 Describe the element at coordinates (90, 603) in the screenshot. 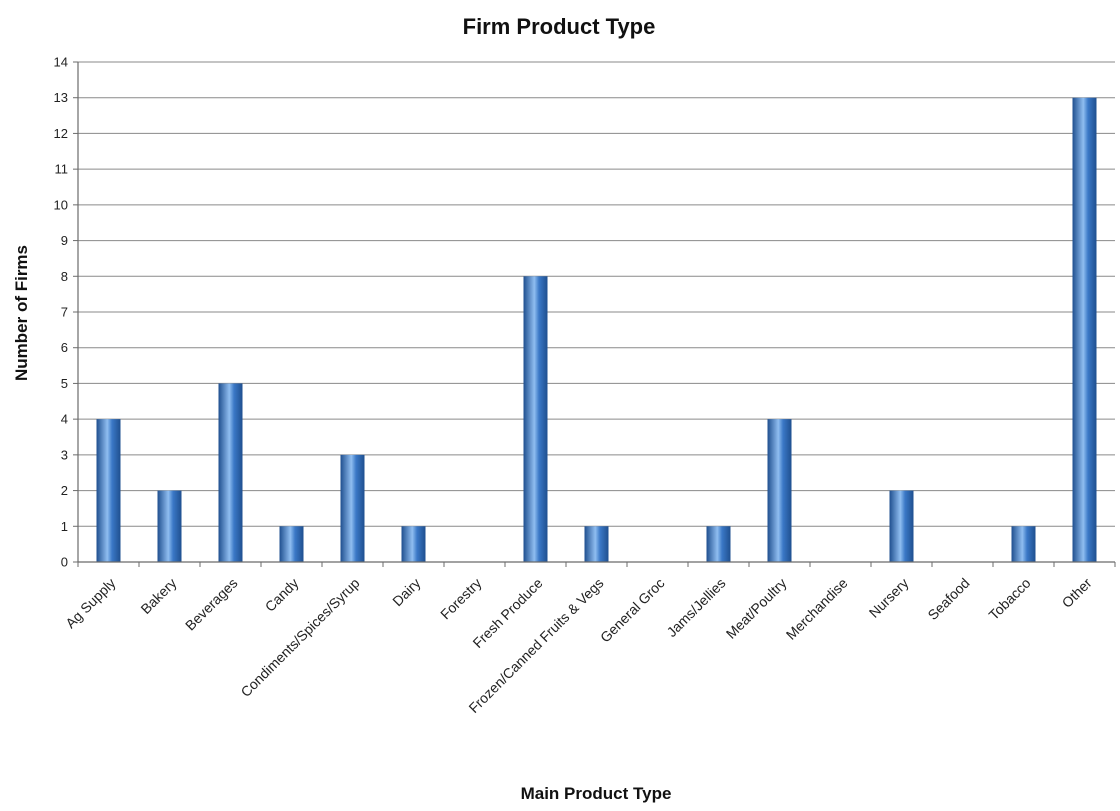

I see `x-tick-label: Ag Supply` at that location.